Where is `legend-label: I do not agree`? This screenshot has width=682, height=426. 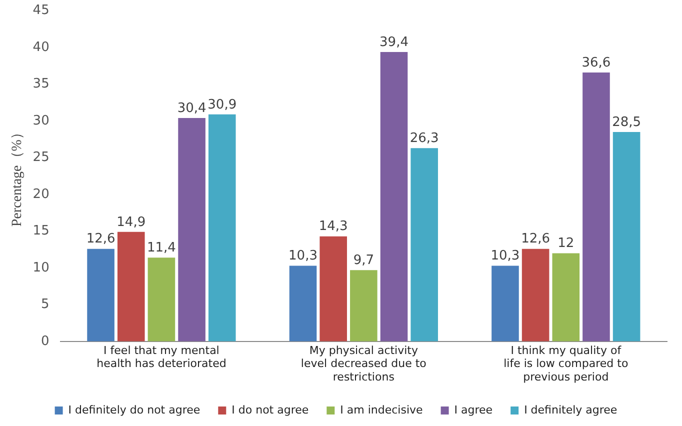
legend-label: I do not agree is located at coordinates (270, 409).